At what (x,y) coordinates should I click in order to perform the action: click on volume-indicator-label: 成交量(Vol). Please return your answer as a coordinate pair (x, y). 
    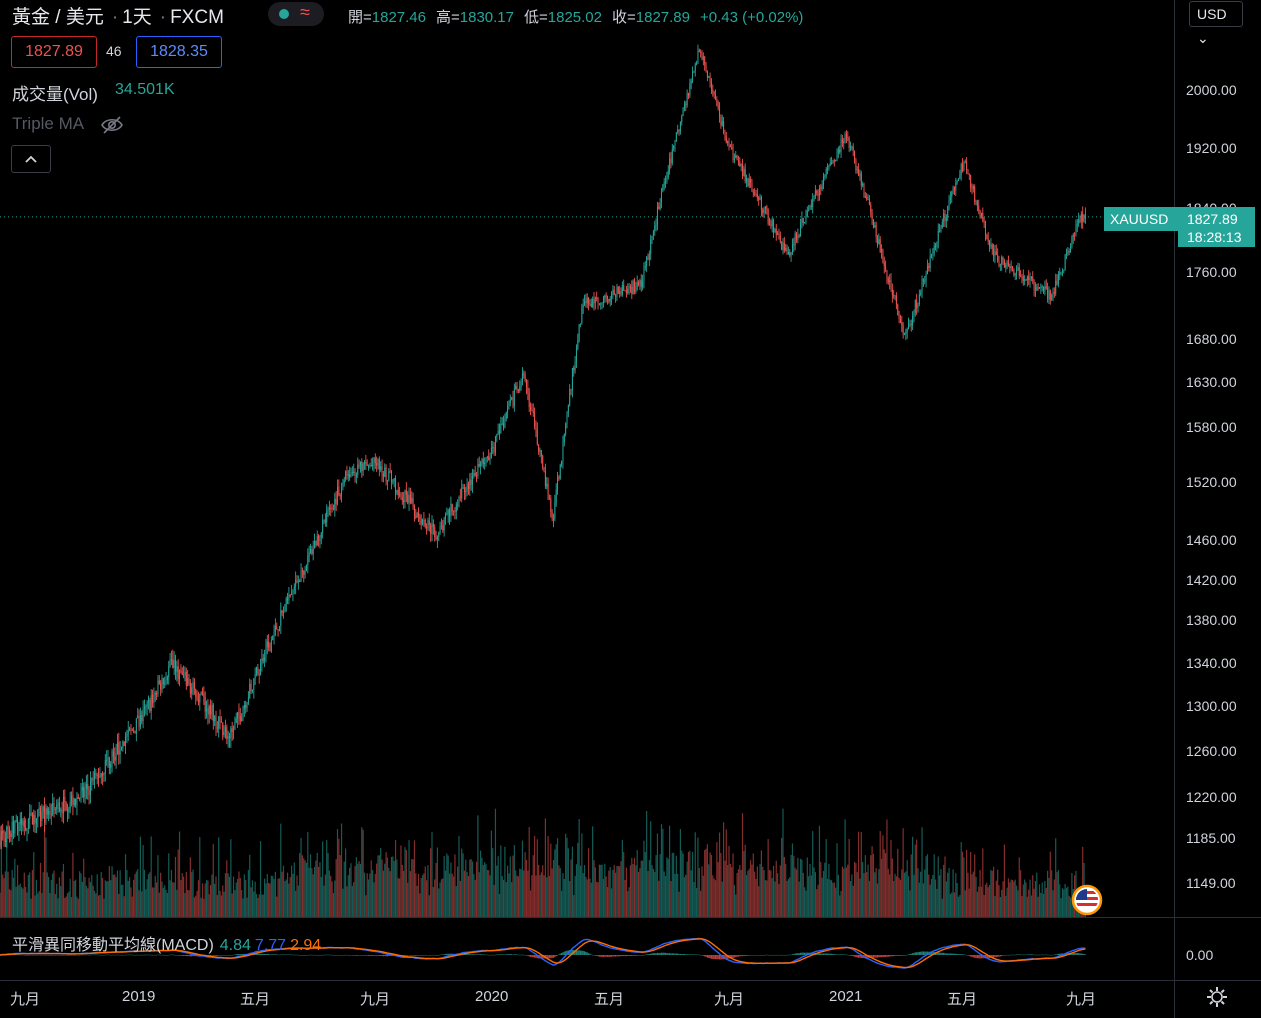
    Looking at the image, I should click on (55, 94).